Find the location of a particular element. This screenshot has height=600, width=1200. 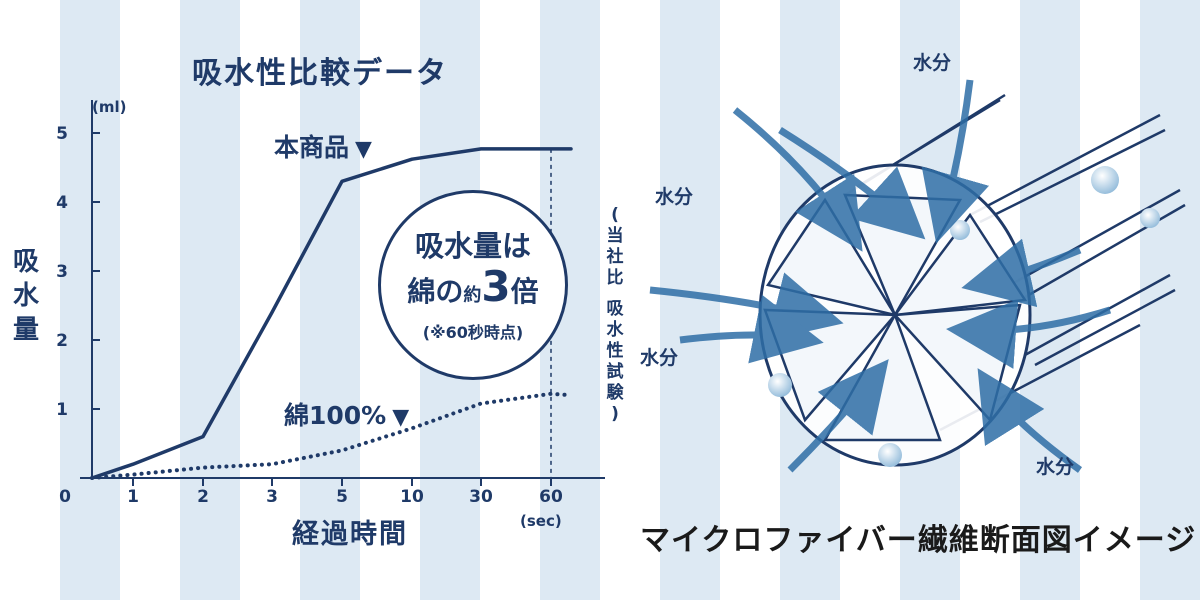

series-label-cotton: 綿100% ▼ is located at coordinates (346, 414).